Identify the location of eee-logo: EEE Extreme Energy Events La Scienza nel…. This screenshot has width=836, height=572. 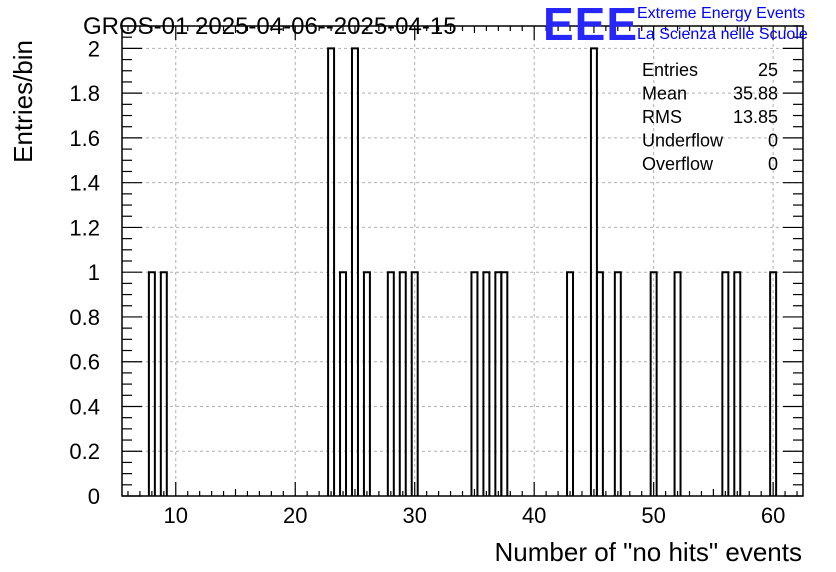
(675, 25).